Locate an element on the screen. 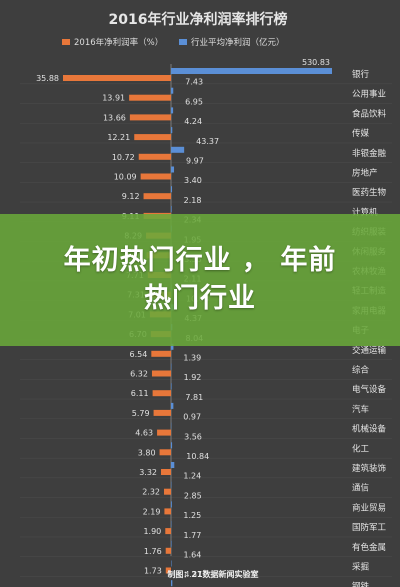  label-profit: 10.84 is located at coordinates (197, 456).